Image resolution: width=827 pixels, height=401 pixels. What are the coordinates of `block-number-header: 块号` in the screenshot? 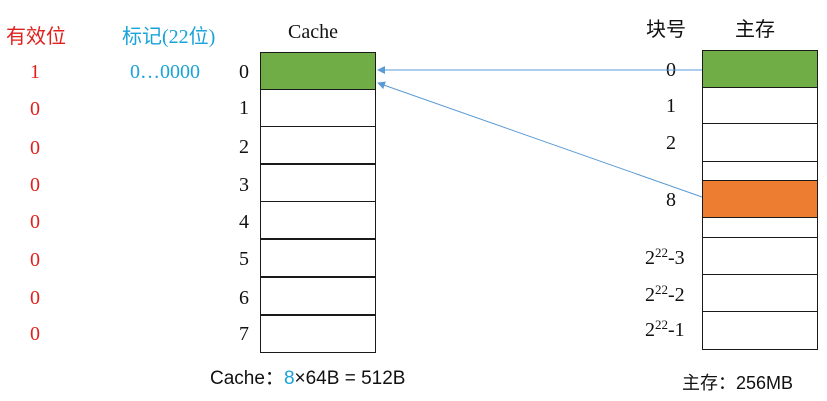 It's located at (666, 30).